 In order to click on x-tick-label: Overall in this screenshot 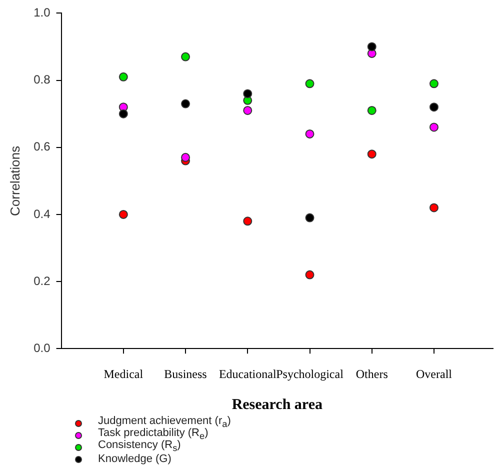, I will do `click(434, 373)`.